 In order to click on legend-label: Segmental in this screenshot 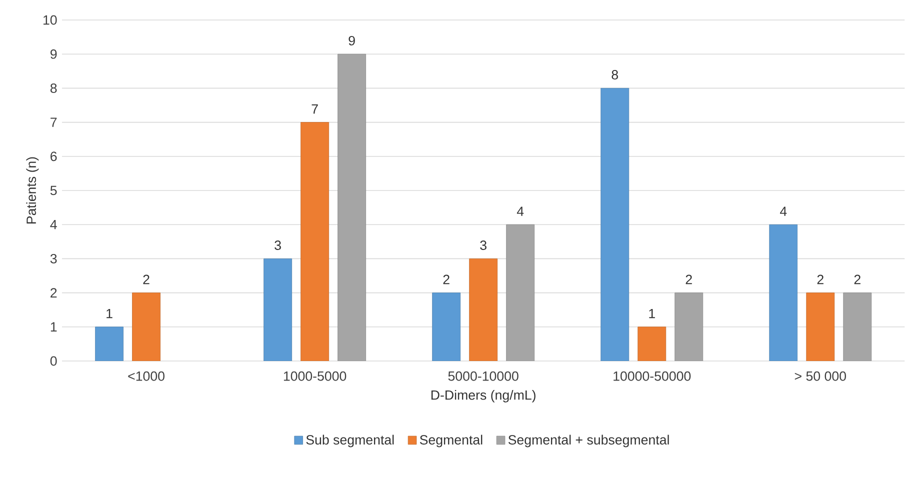, I will do `click(451, 441)`.